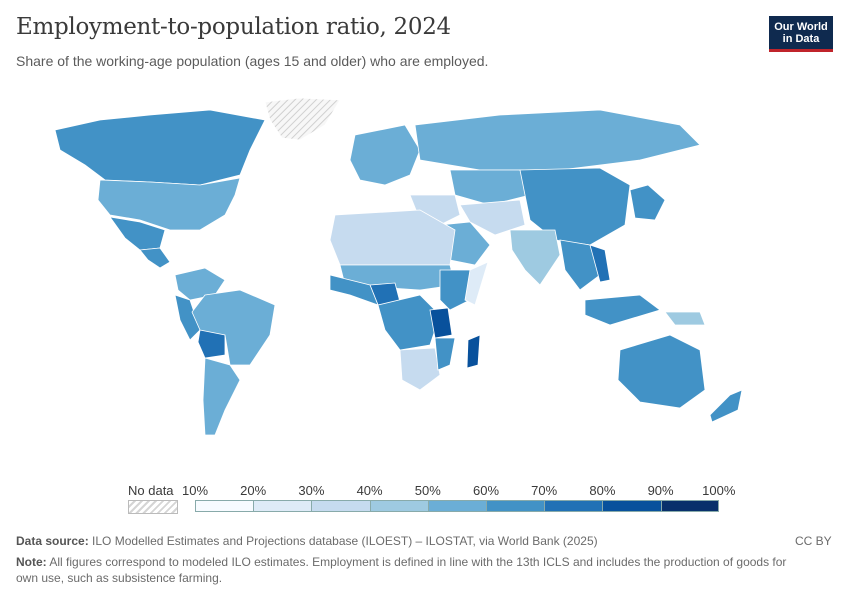  I want to click on region-india, so click(535, 257).